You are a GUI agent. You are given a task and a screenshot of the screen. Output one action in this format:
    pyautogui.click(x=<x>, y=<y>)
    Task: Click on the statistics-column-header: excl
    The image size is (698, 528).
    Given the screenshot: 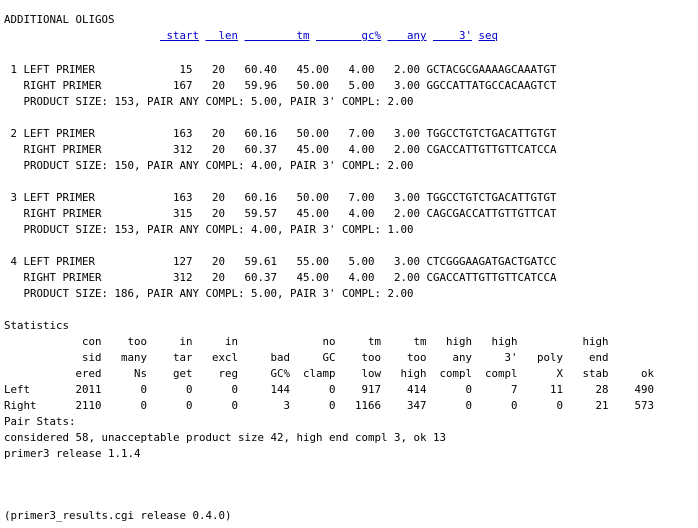 What is the action you would take?
    pyautogui.click(x=225, y=357)
    